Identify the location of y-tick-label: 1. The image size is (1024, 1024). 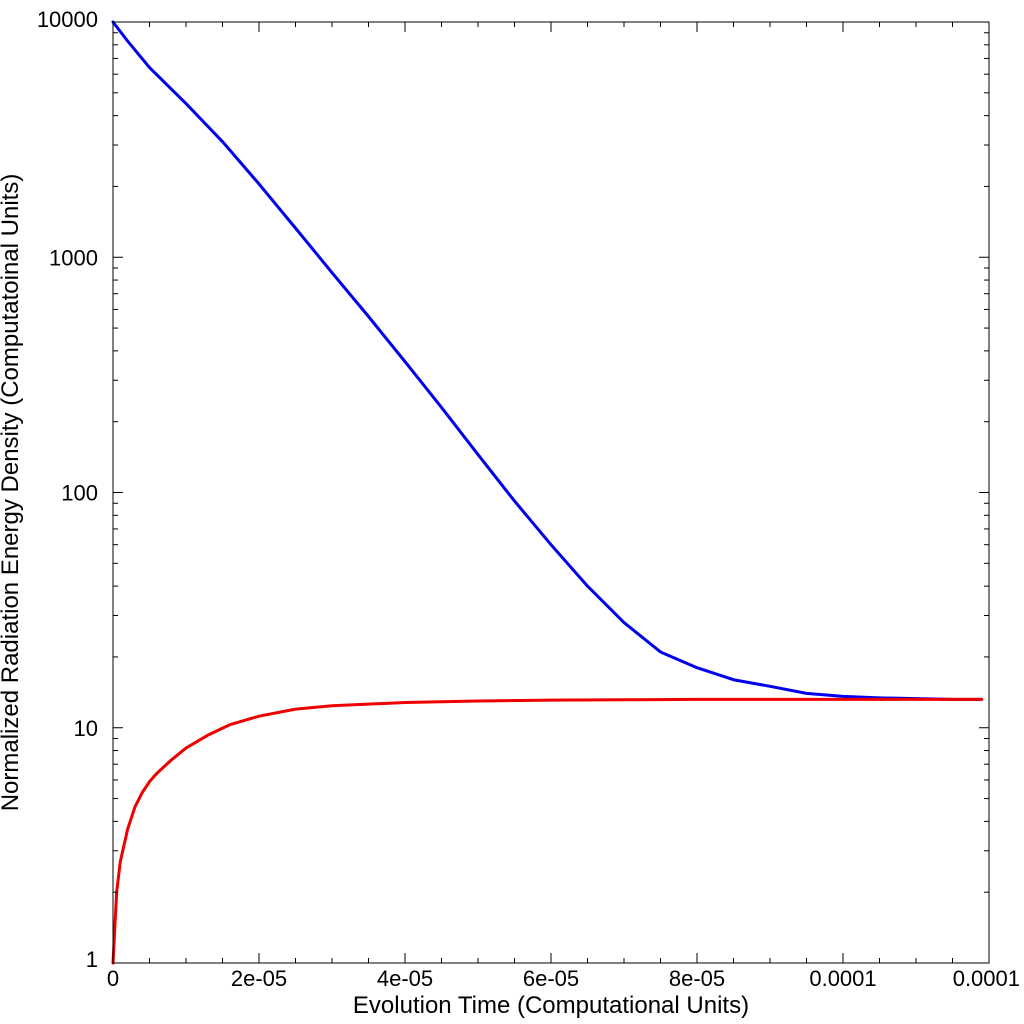
(92, 959).